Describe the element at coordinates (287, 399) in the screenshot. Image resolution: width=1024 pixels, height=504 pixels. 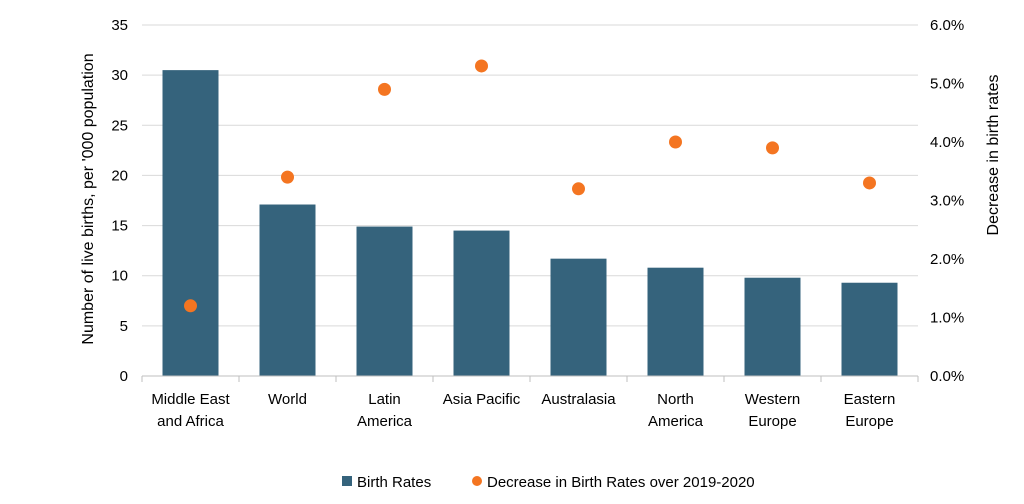
I see `category-label: World` at that location.